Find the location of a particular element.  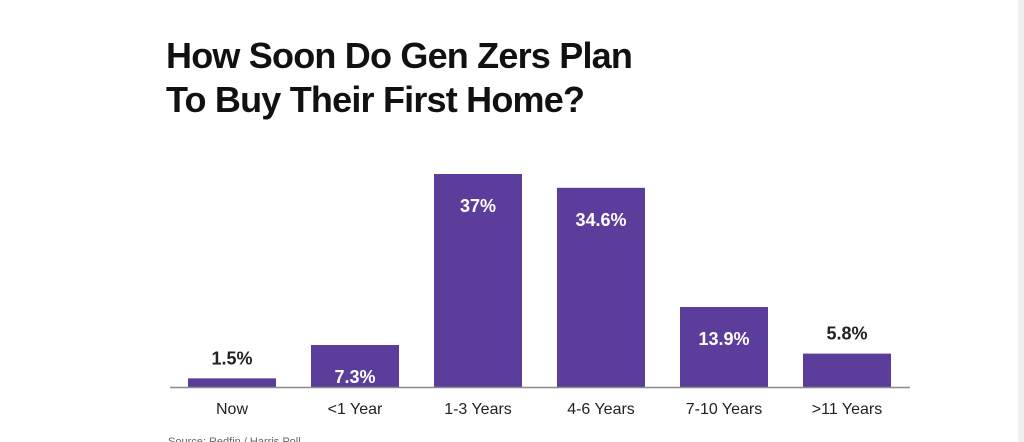

category-label-2: <1 Year is located at coordinates (355, 409).